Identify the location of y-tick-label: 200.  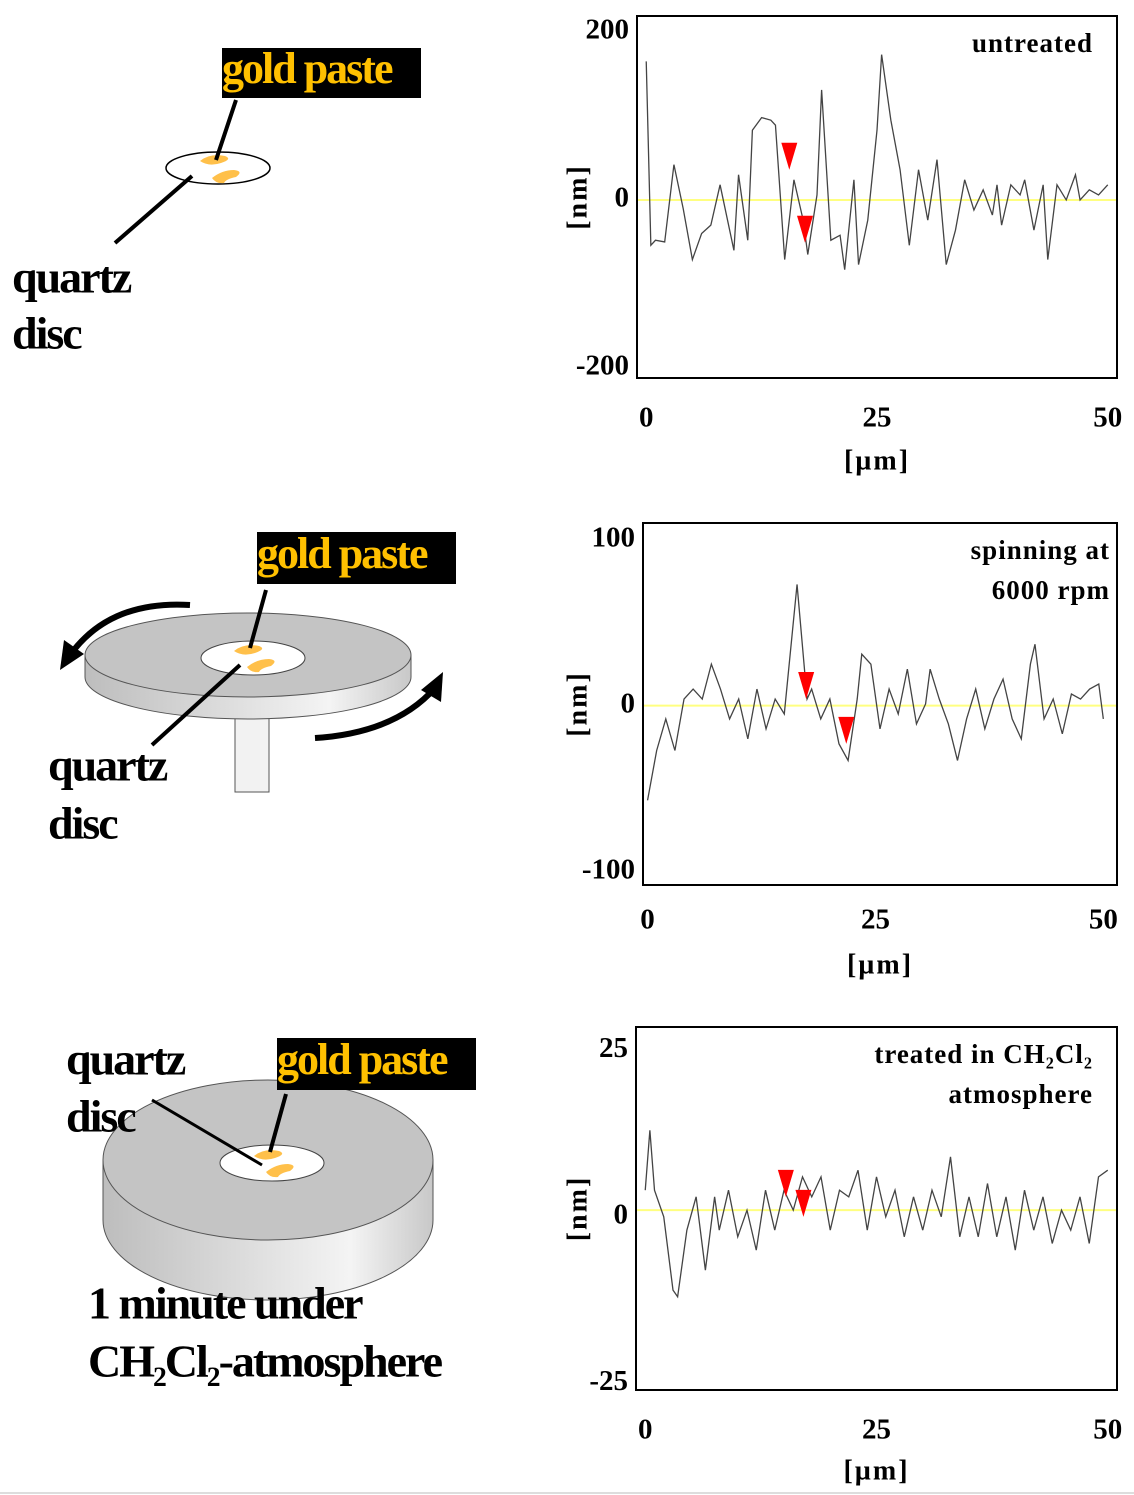
(608, 30).